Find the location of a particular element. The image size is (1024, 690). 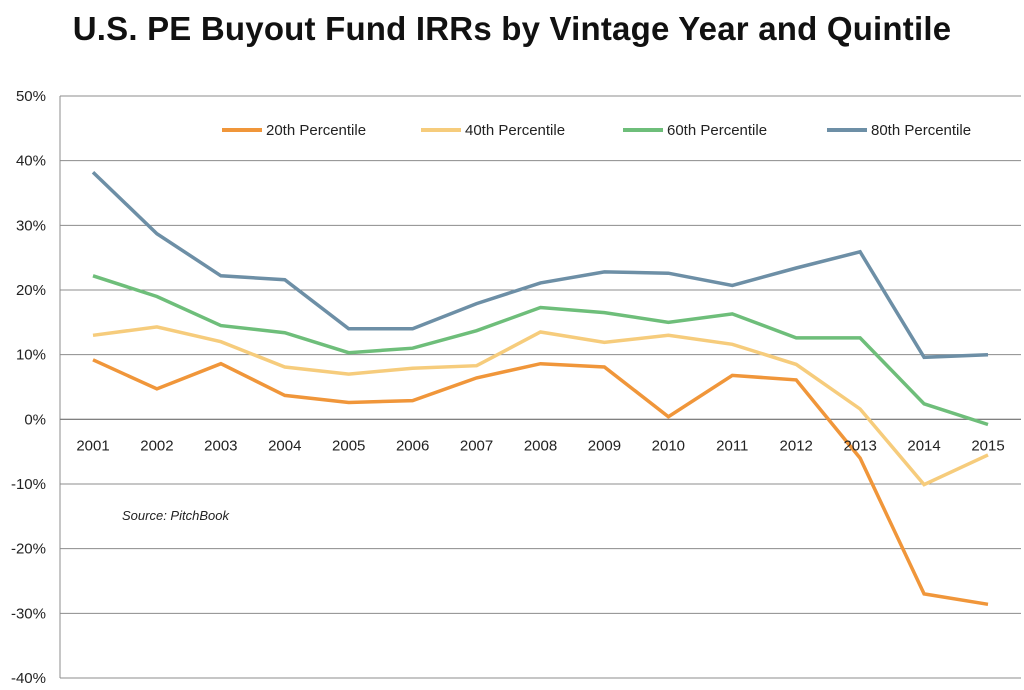

y-tick-label: 50% is located at coordinates (31, 96).